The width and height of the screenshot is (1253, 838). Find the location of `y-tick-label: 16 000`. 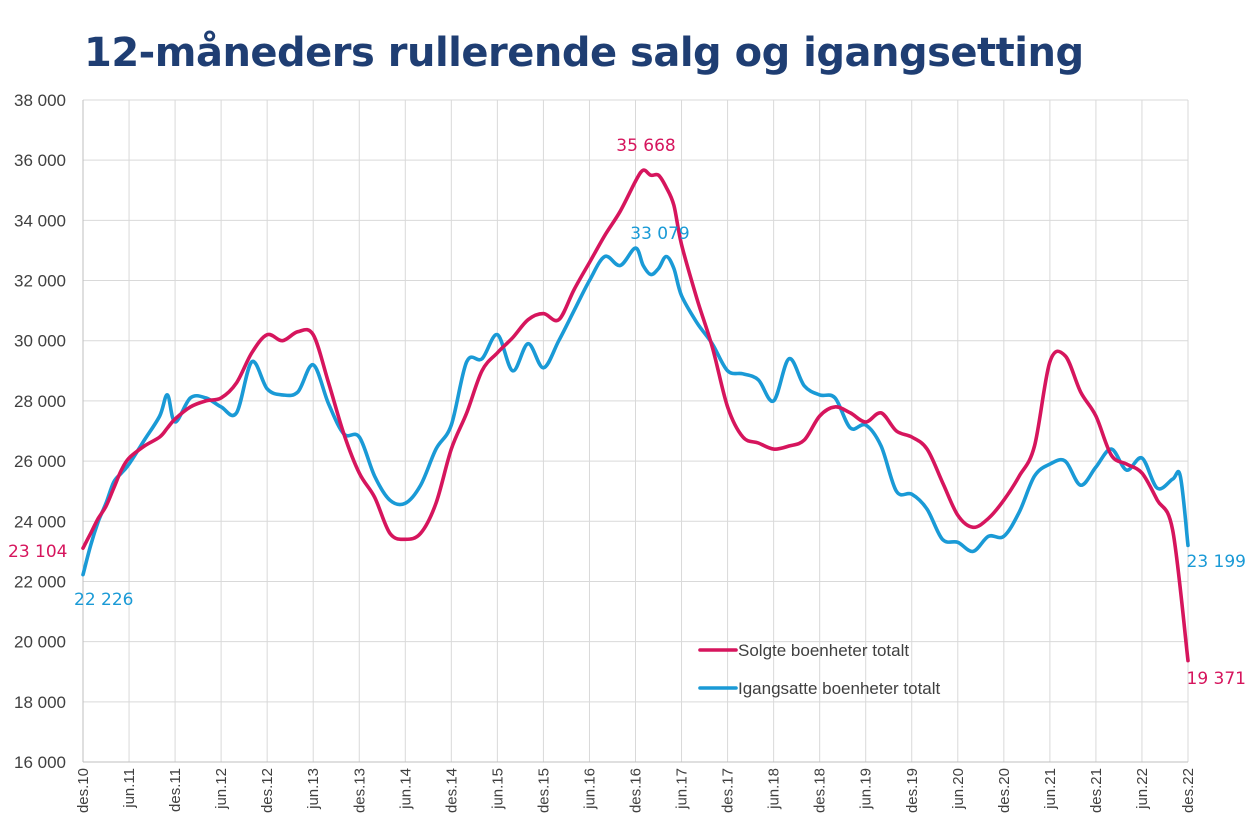

y-tick-label: 16 000 is located at coordinates (40, 762).